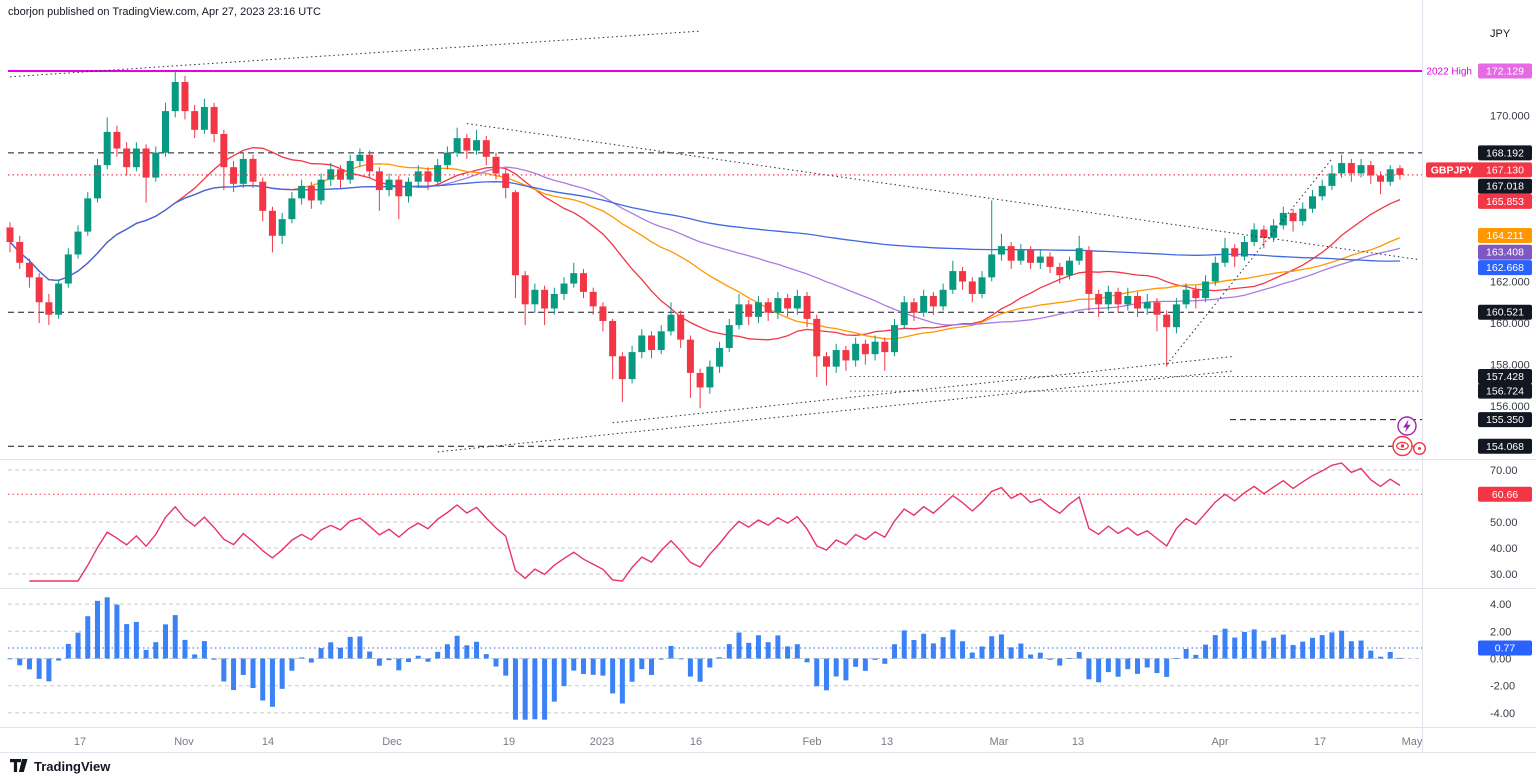  I want to click on badge-rsi-current, so click(1505, 494).